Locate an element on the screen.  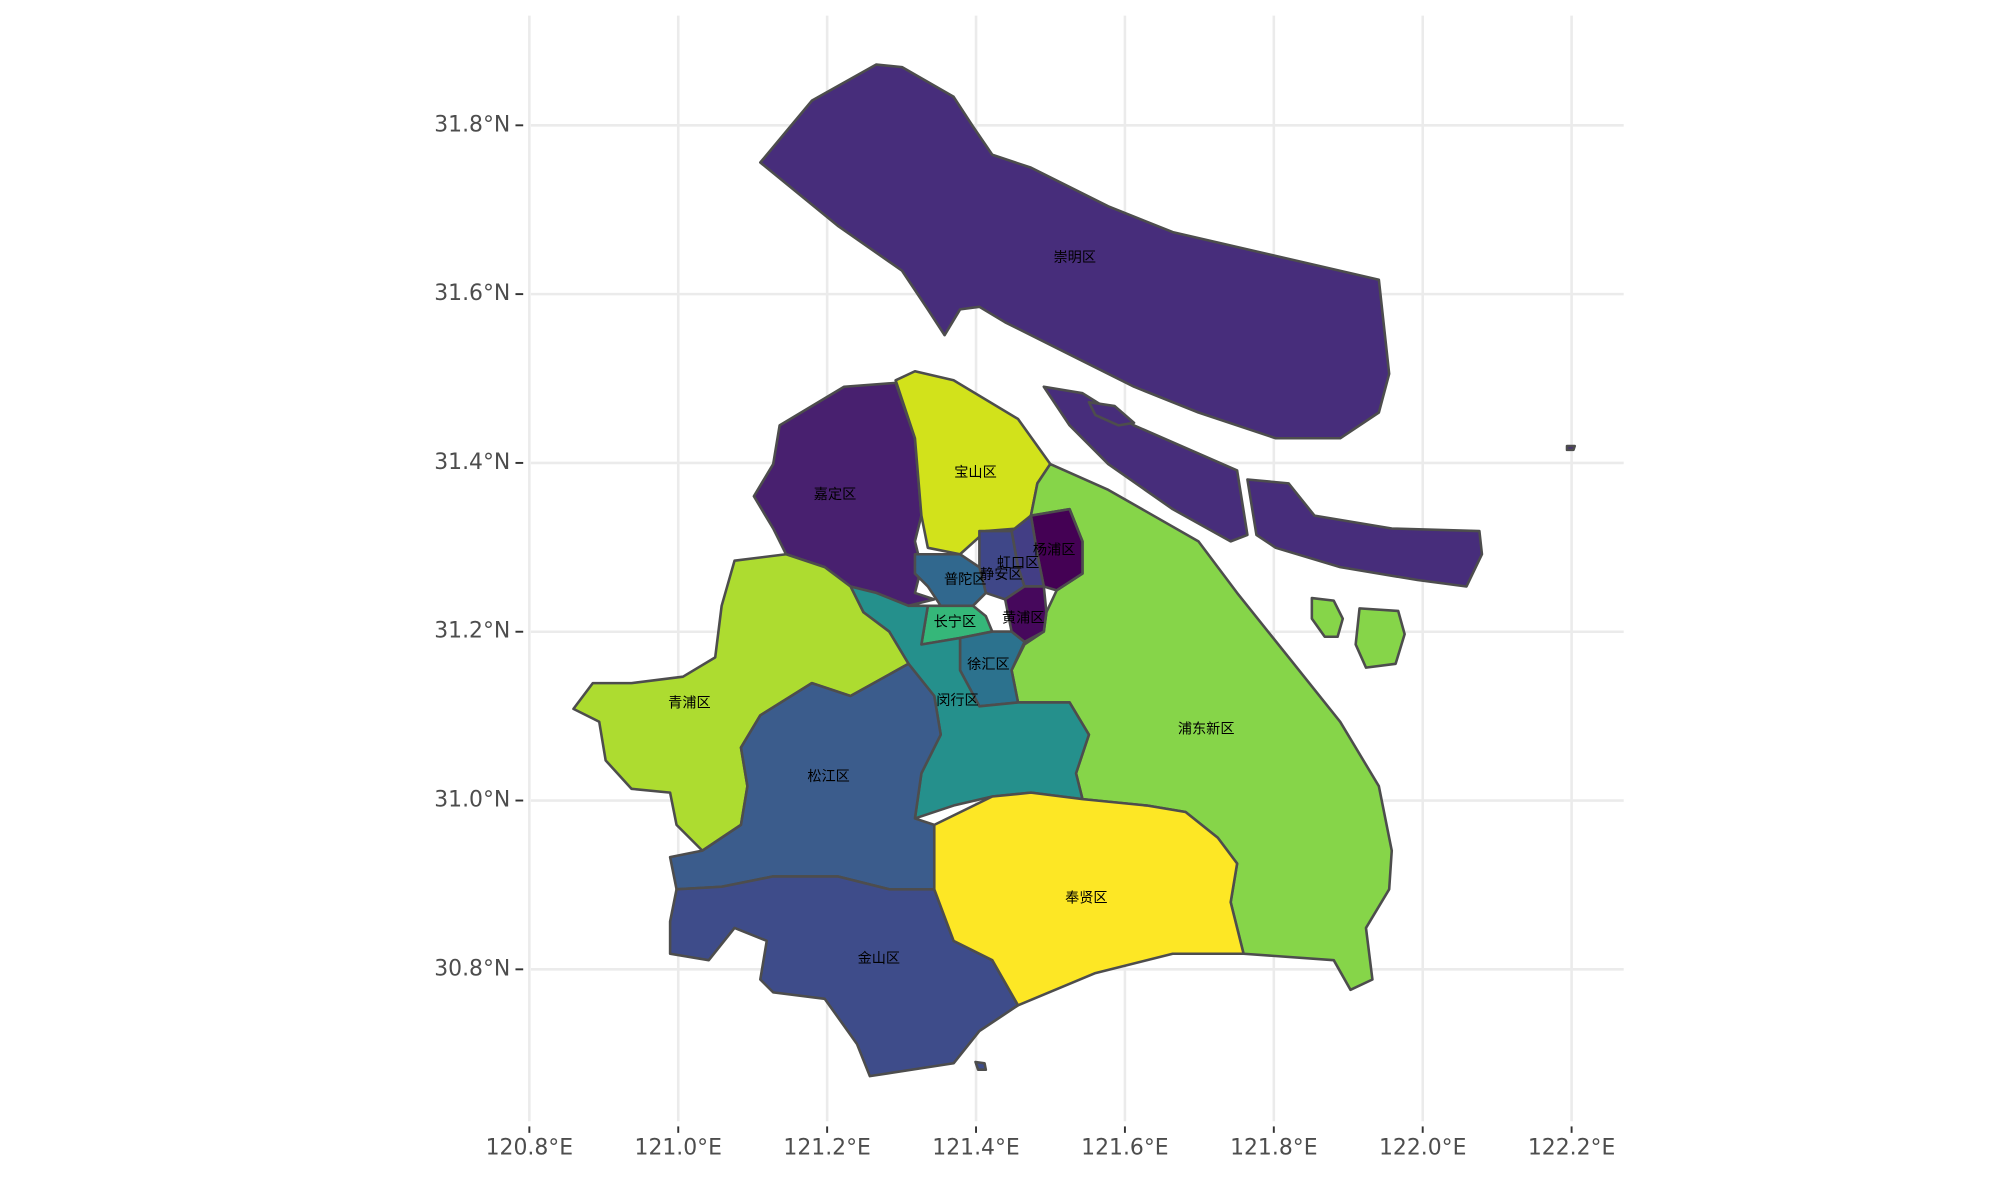
district-label: 奉贤区 is located at coordinates (1086, 898).